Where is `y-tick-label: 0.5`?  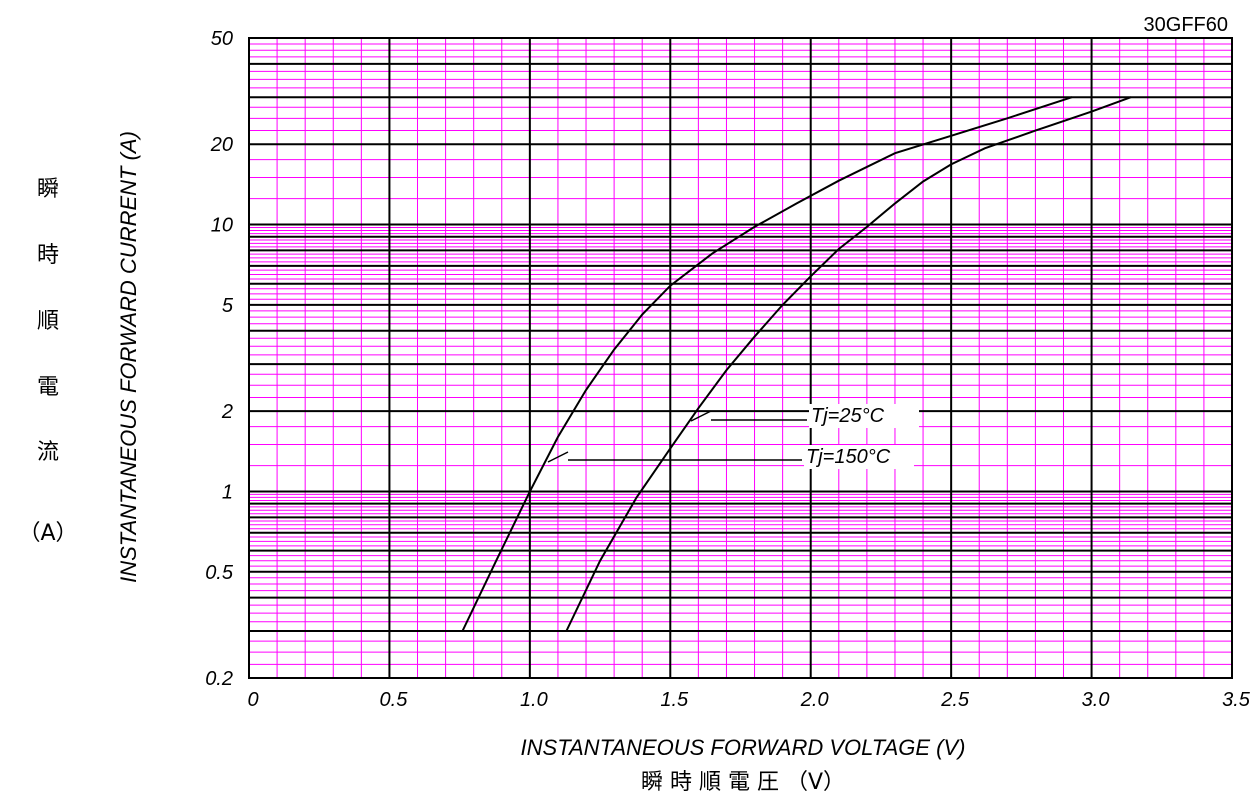 y-tick-label: 0.5 is located at coordinates (219, 573).